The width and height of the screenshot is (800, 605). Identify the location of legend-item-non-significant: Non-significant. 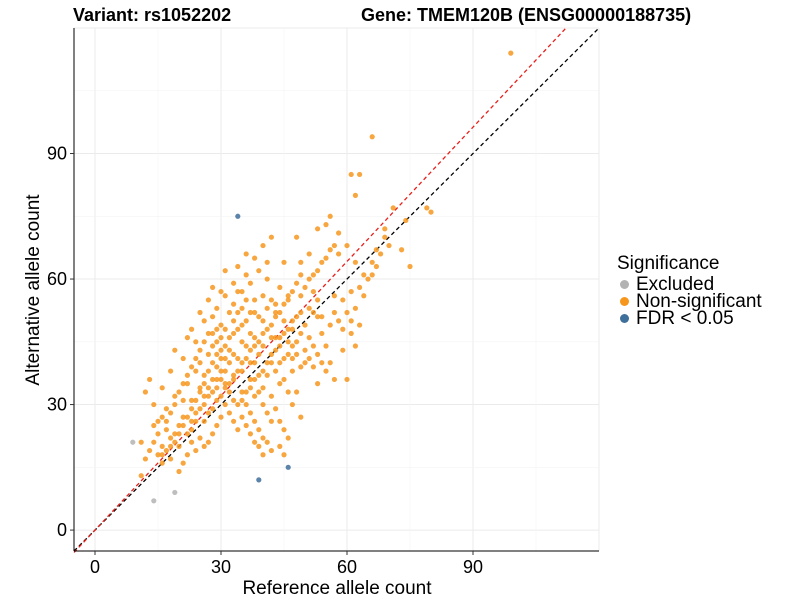
(689, 301).